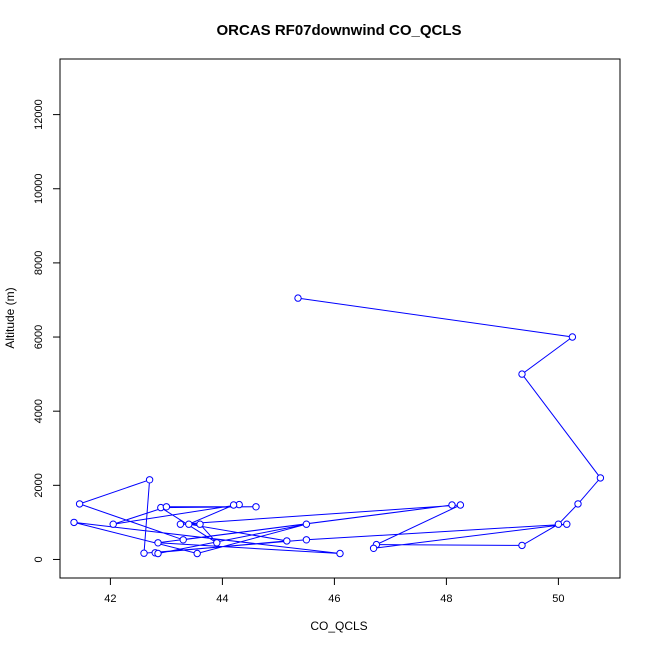 This screenshot has width=650, height=650. What do you see at coordinates (39, 485) in the screenshot?
I see `y-tick-label: 2000` at bounding box center [39, 485].